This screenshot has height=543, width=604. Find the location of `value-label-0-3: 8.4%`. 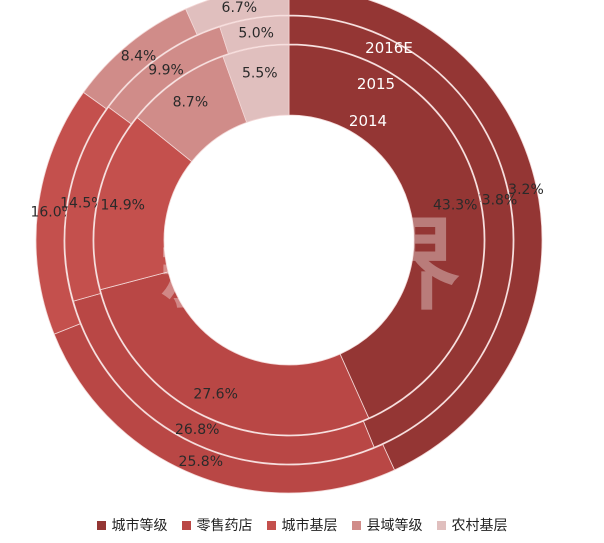

value-label-0-3: 8.4% is located at coordinates (139, 57).